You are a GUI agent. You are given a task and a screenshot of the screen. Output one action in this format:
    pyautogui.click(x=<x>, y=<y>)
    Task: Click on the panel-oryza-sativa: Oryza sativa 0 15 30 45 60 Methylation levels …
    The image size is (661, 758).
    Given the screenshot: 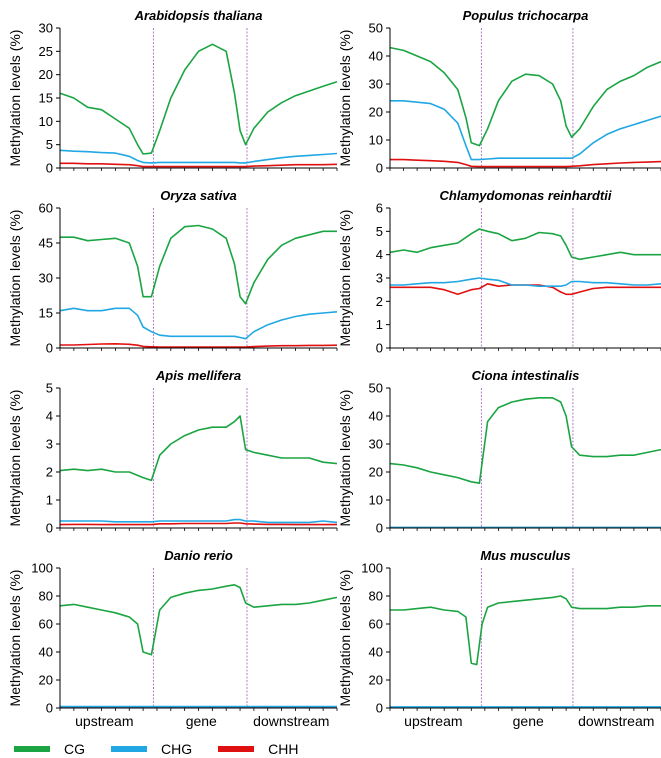 What is the action you would take?
    pyautogui.click(x=172, y=272)
    